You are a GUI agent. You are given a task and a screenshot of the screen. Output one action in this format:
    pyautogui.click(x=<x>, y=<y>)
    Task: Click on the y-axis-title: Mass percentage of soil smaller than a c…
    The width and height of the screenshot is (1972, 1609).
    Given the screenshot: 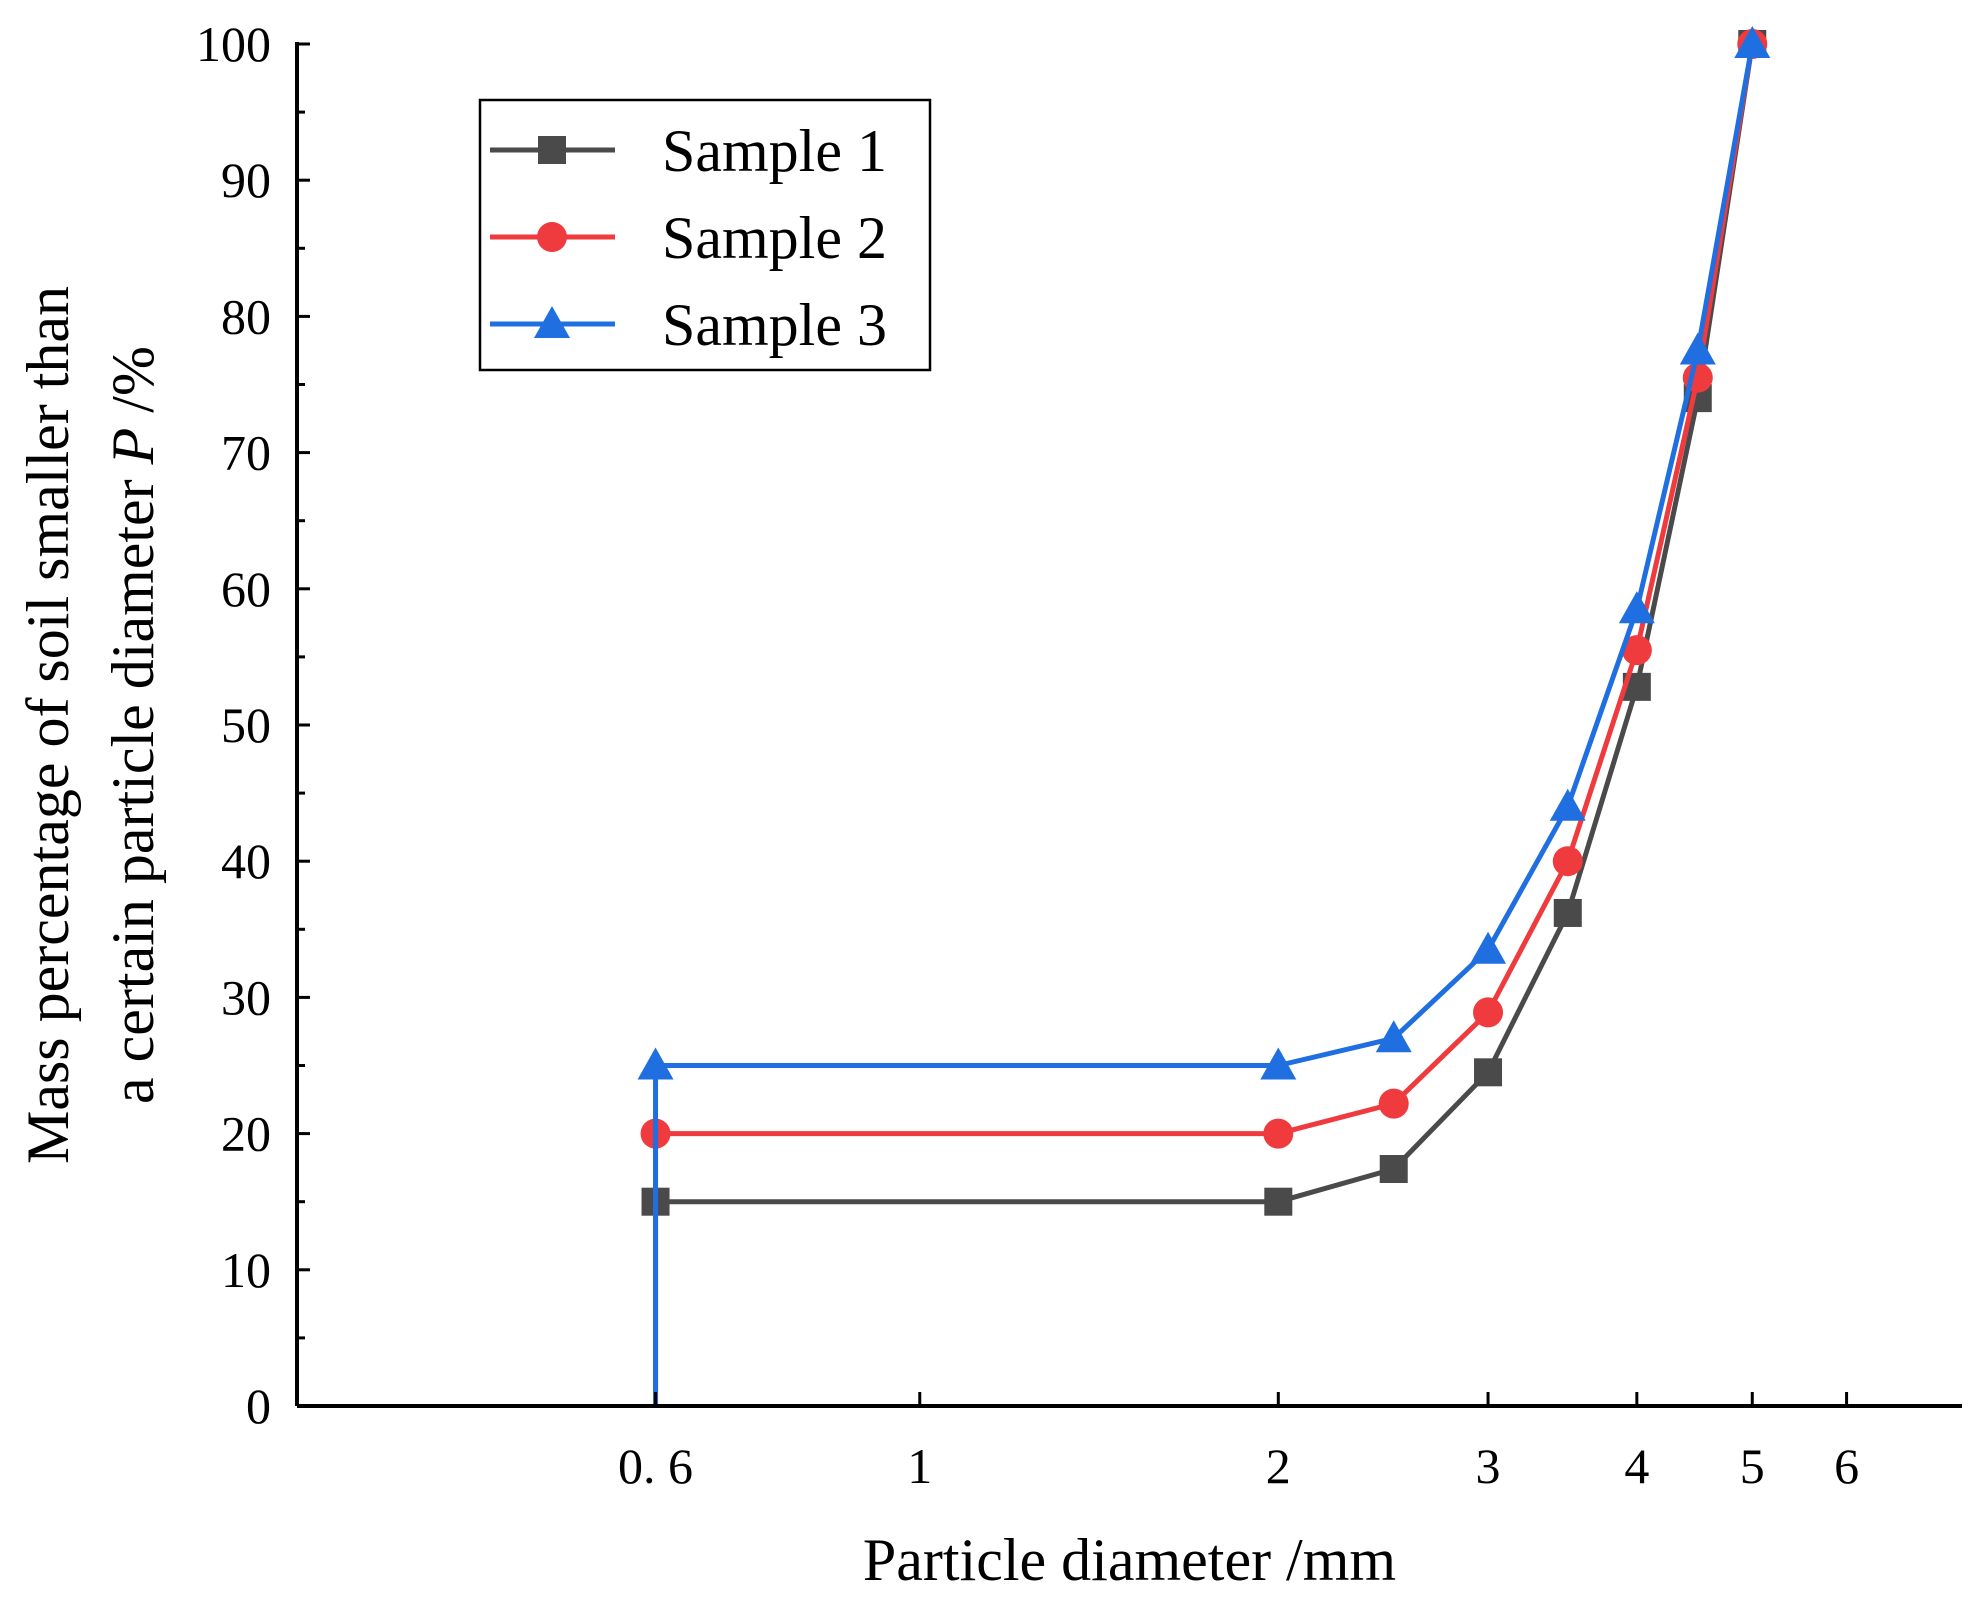 What is the action you would take?
    pyautogui.click(x=90, y=725)
    